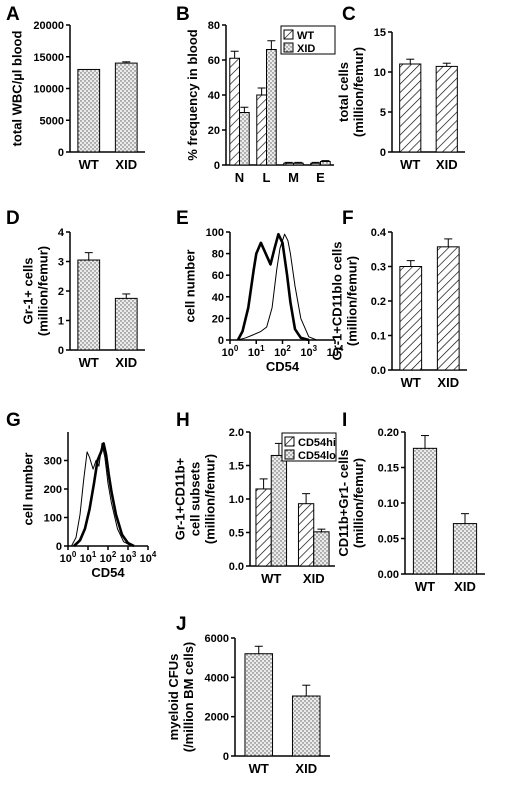 The image size is (520, 787). I want to click on x-tick-label: M, so click(293, 177).